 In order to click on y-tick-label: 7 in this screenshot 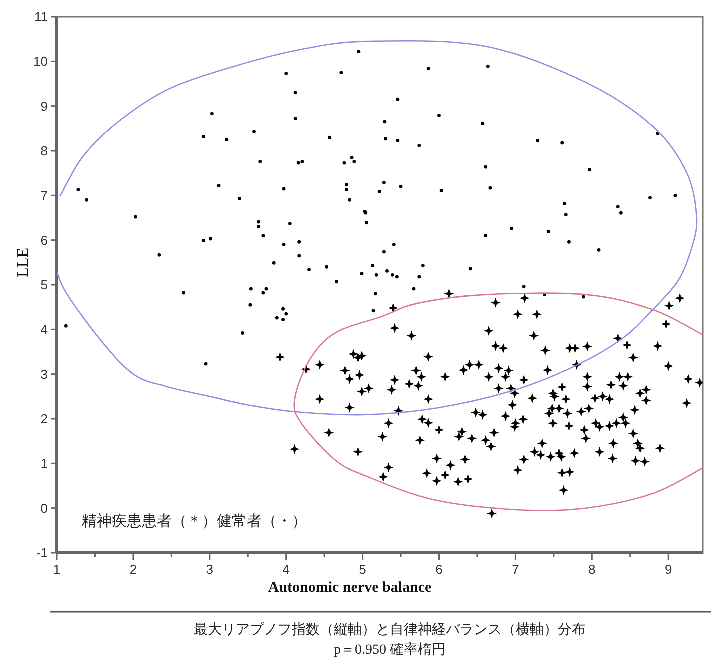, I will do `click(44, 196)`.